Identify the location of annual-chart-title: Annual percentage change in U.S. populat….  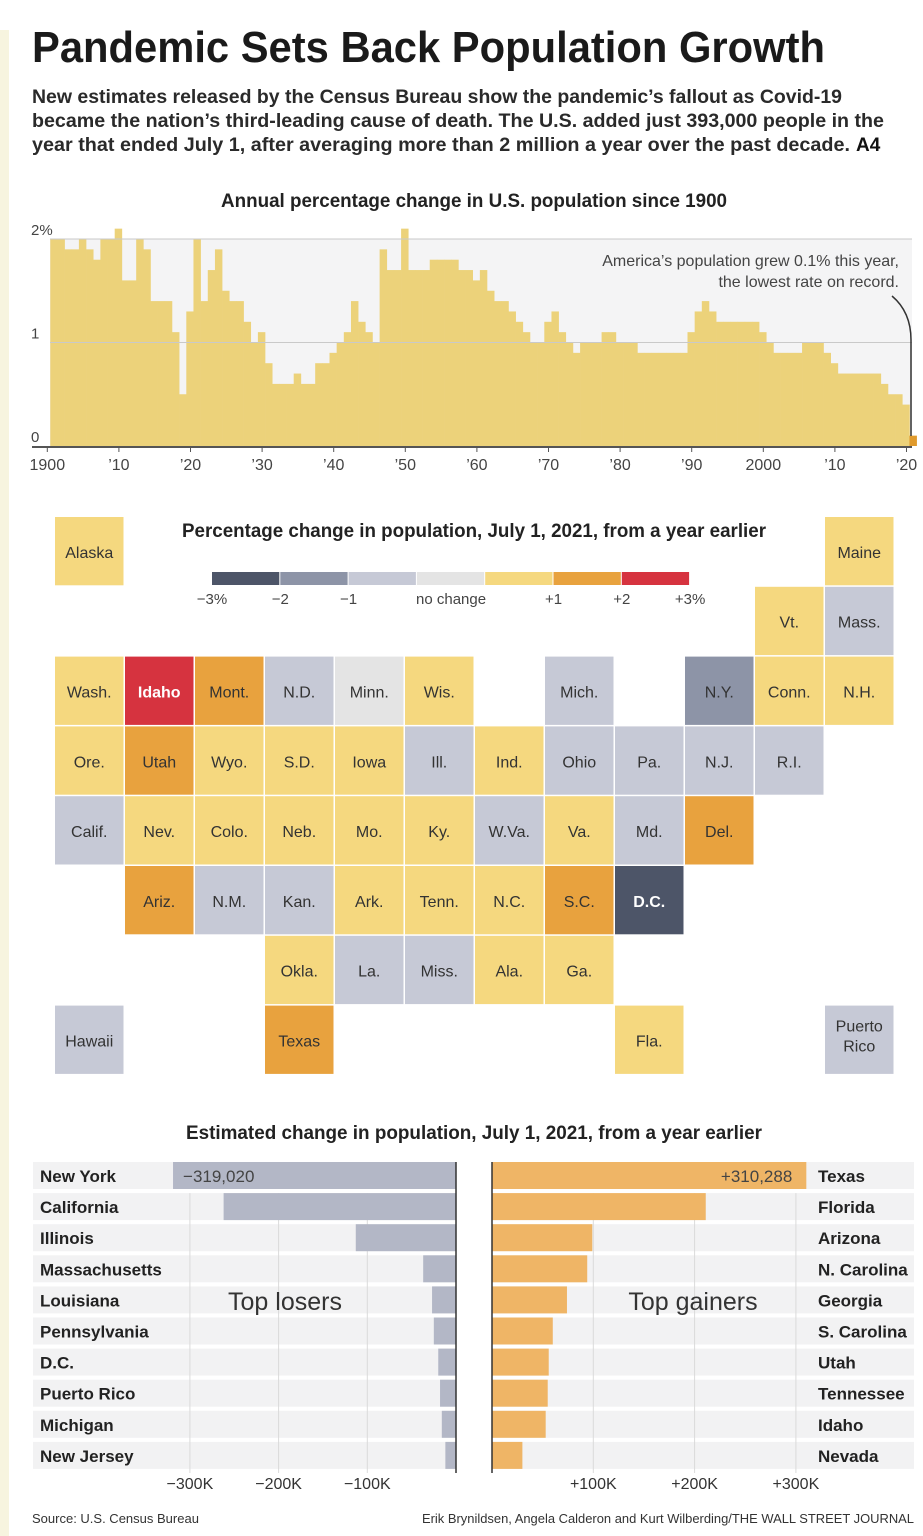
(474, 201).